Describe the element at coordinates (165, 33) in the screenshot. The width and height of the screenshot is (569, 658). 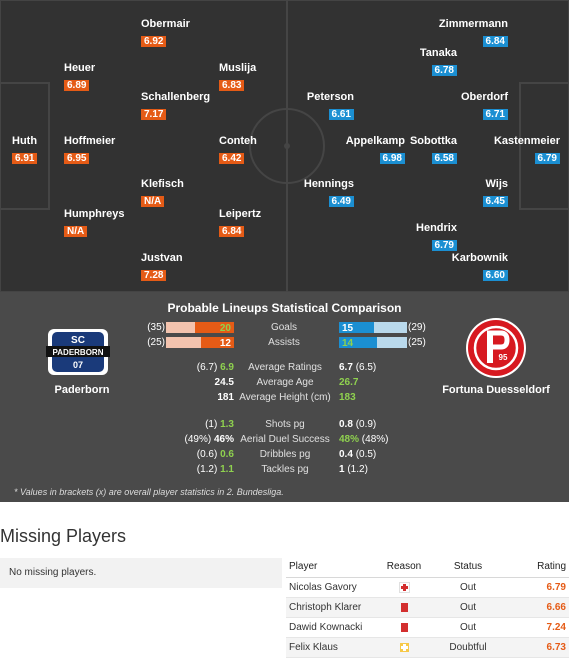
I see `home-player-obermair: Obermair 6.92` at that location.